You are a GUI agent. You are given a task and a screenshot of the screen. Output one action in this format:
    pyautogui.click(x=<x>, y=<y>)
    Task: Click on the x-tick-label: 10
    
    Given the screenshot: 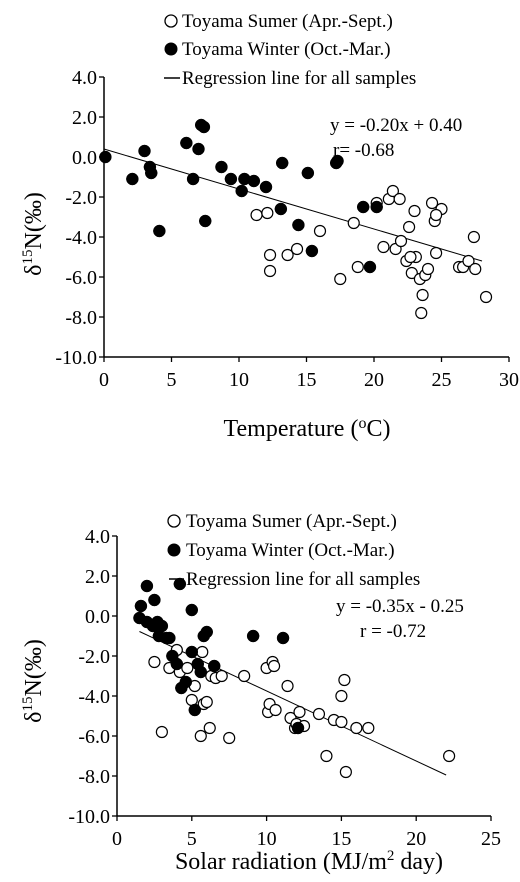 What is the action you would take?
    pyautogui.click(x=239, y=380)
    